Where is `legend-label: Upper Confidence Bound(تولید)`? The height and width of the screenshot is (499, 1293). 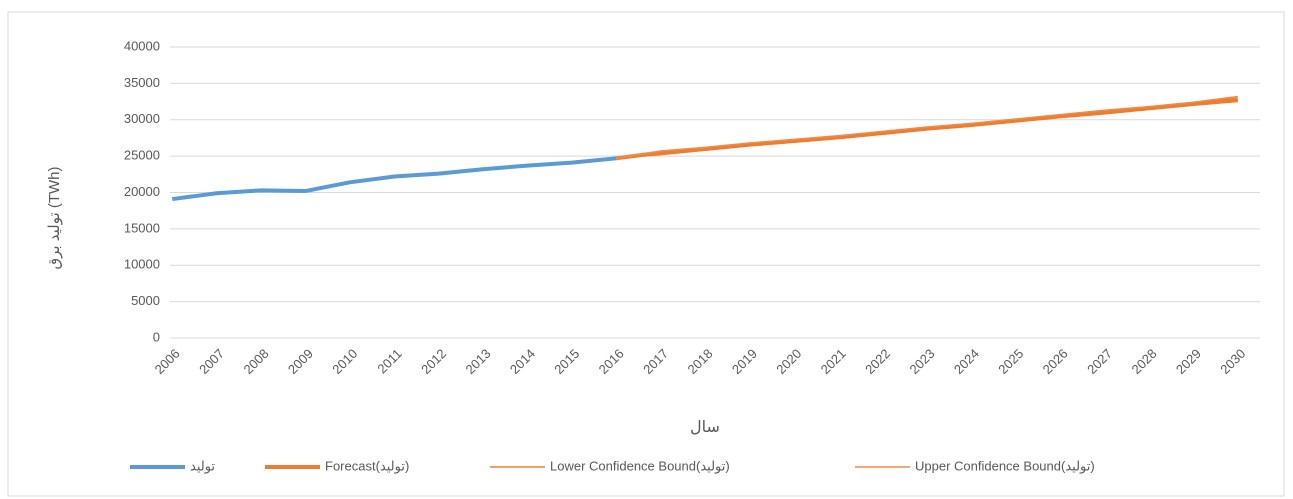 legend-label: Upper Confidence Bound(تولید) is located at coordinates (1005, 466).